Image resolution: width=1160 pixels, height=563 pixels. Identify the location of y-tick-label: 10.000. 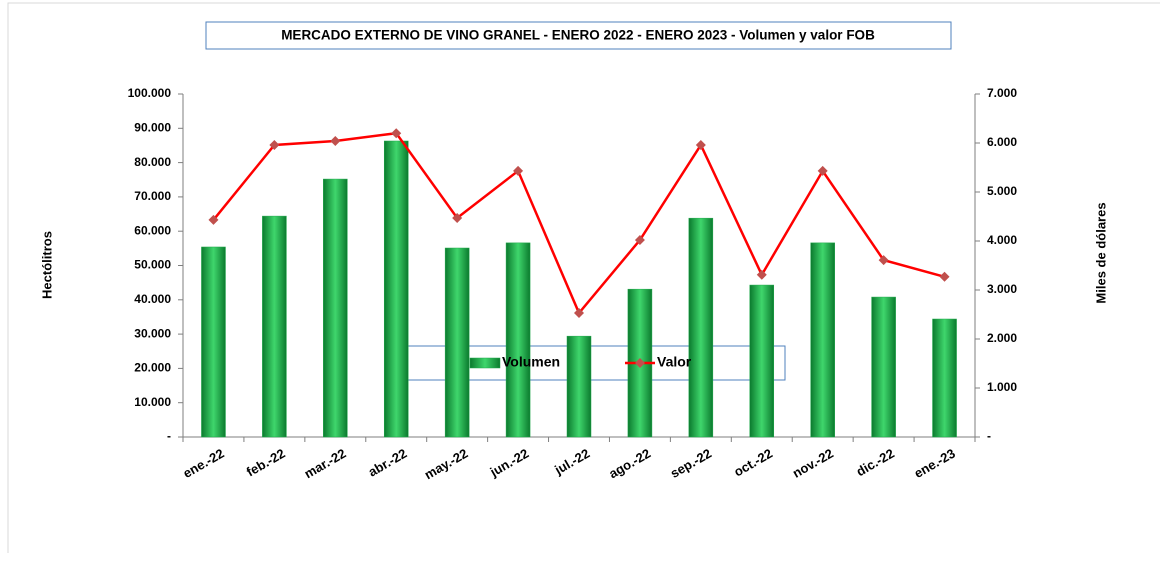
(152, 402).